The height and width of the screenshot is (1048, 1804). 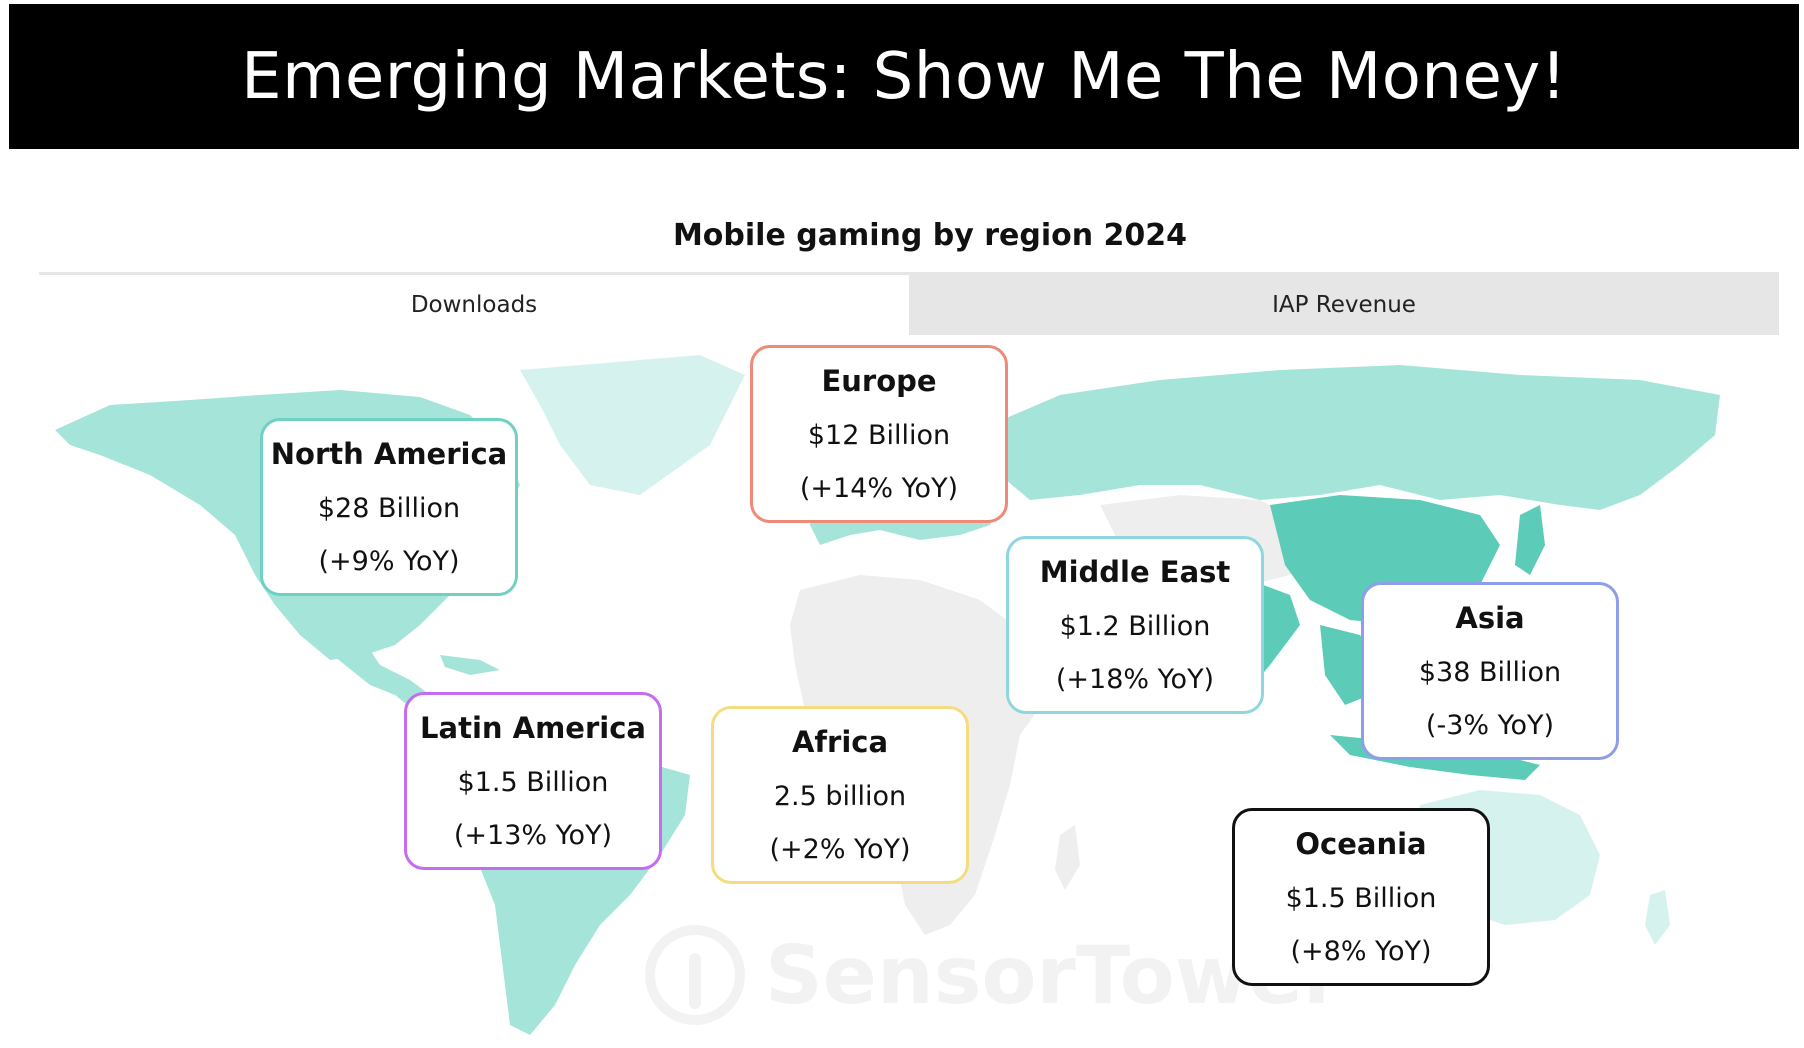 What do you see at coordinates (1530, 540) in the screenshot?
I see `map-japan` at bounding box center [1530, 540].